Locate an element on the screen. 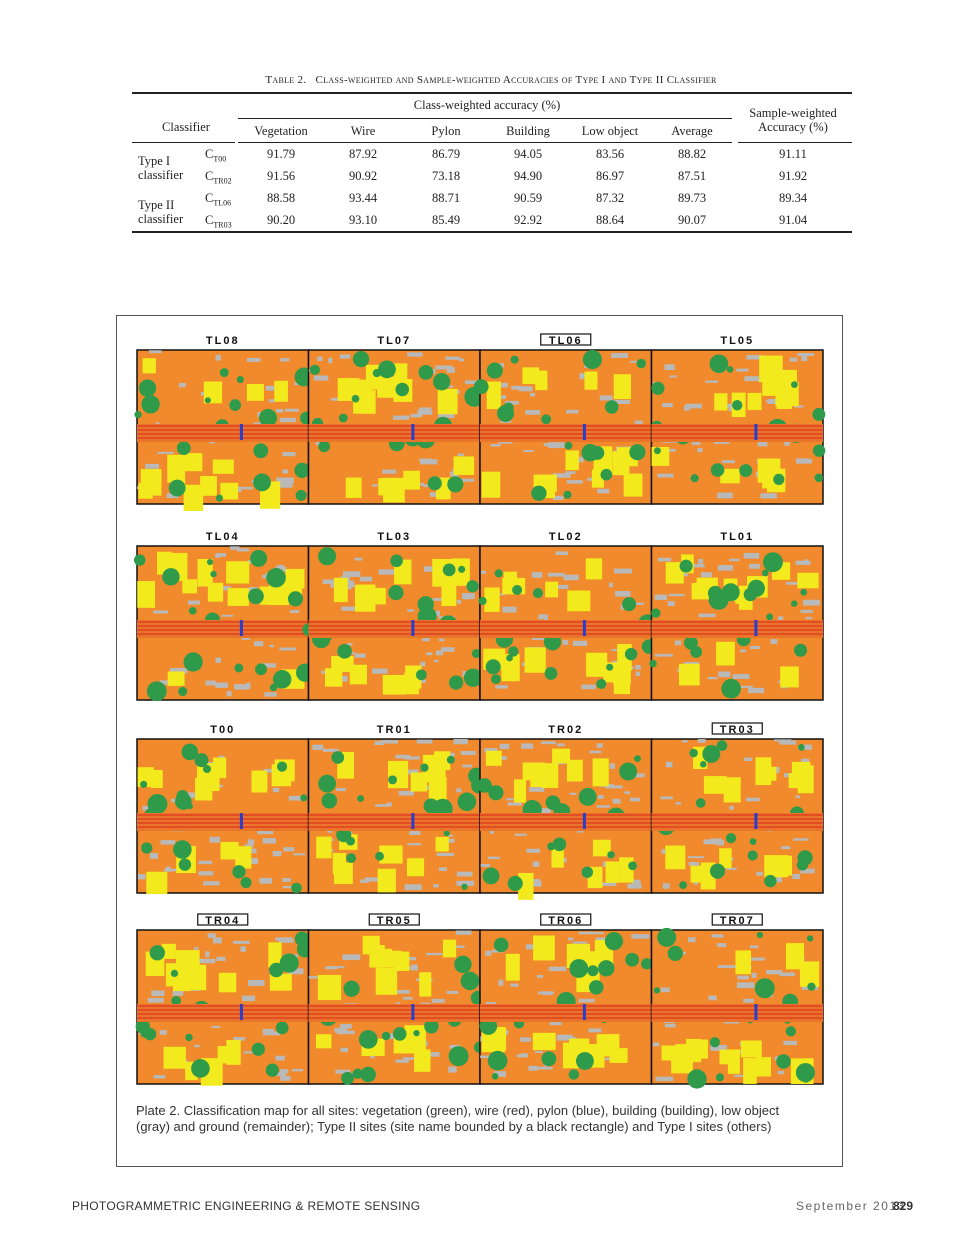 This screenshot has width=960, height=1245. cell: 86.97 is located at coordinates (610, 176).